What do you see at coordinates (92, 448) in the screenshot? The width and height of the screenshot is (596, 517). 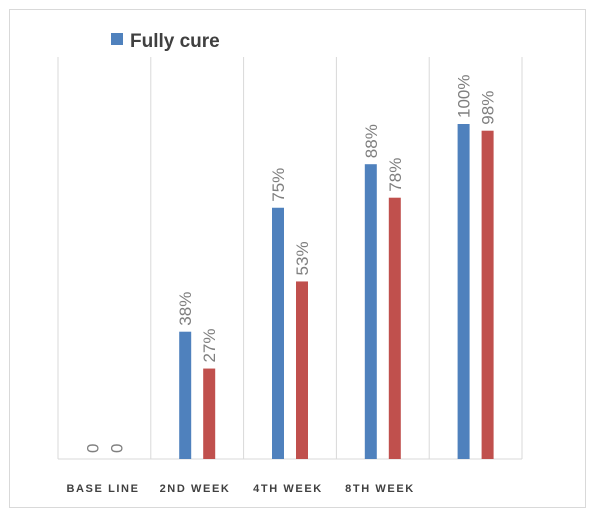 I see `data-label-series-1-1: 0` at bounding box center [92, 448].